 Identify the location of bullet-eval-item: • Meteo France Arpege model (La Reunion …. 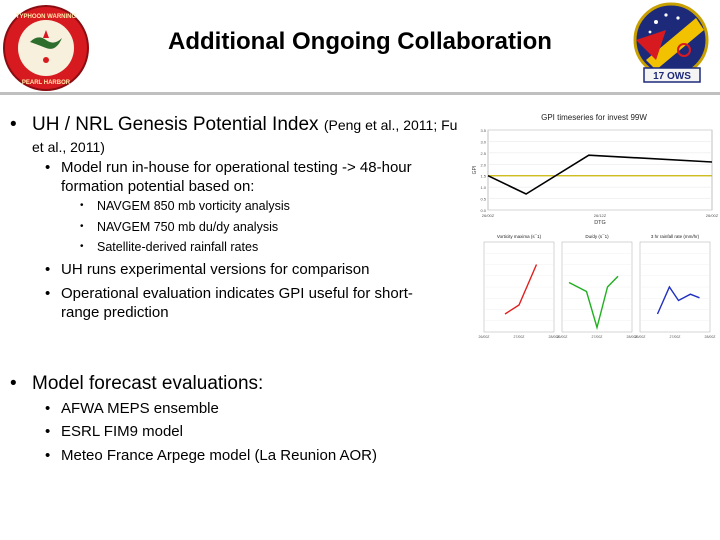
(211, 455).